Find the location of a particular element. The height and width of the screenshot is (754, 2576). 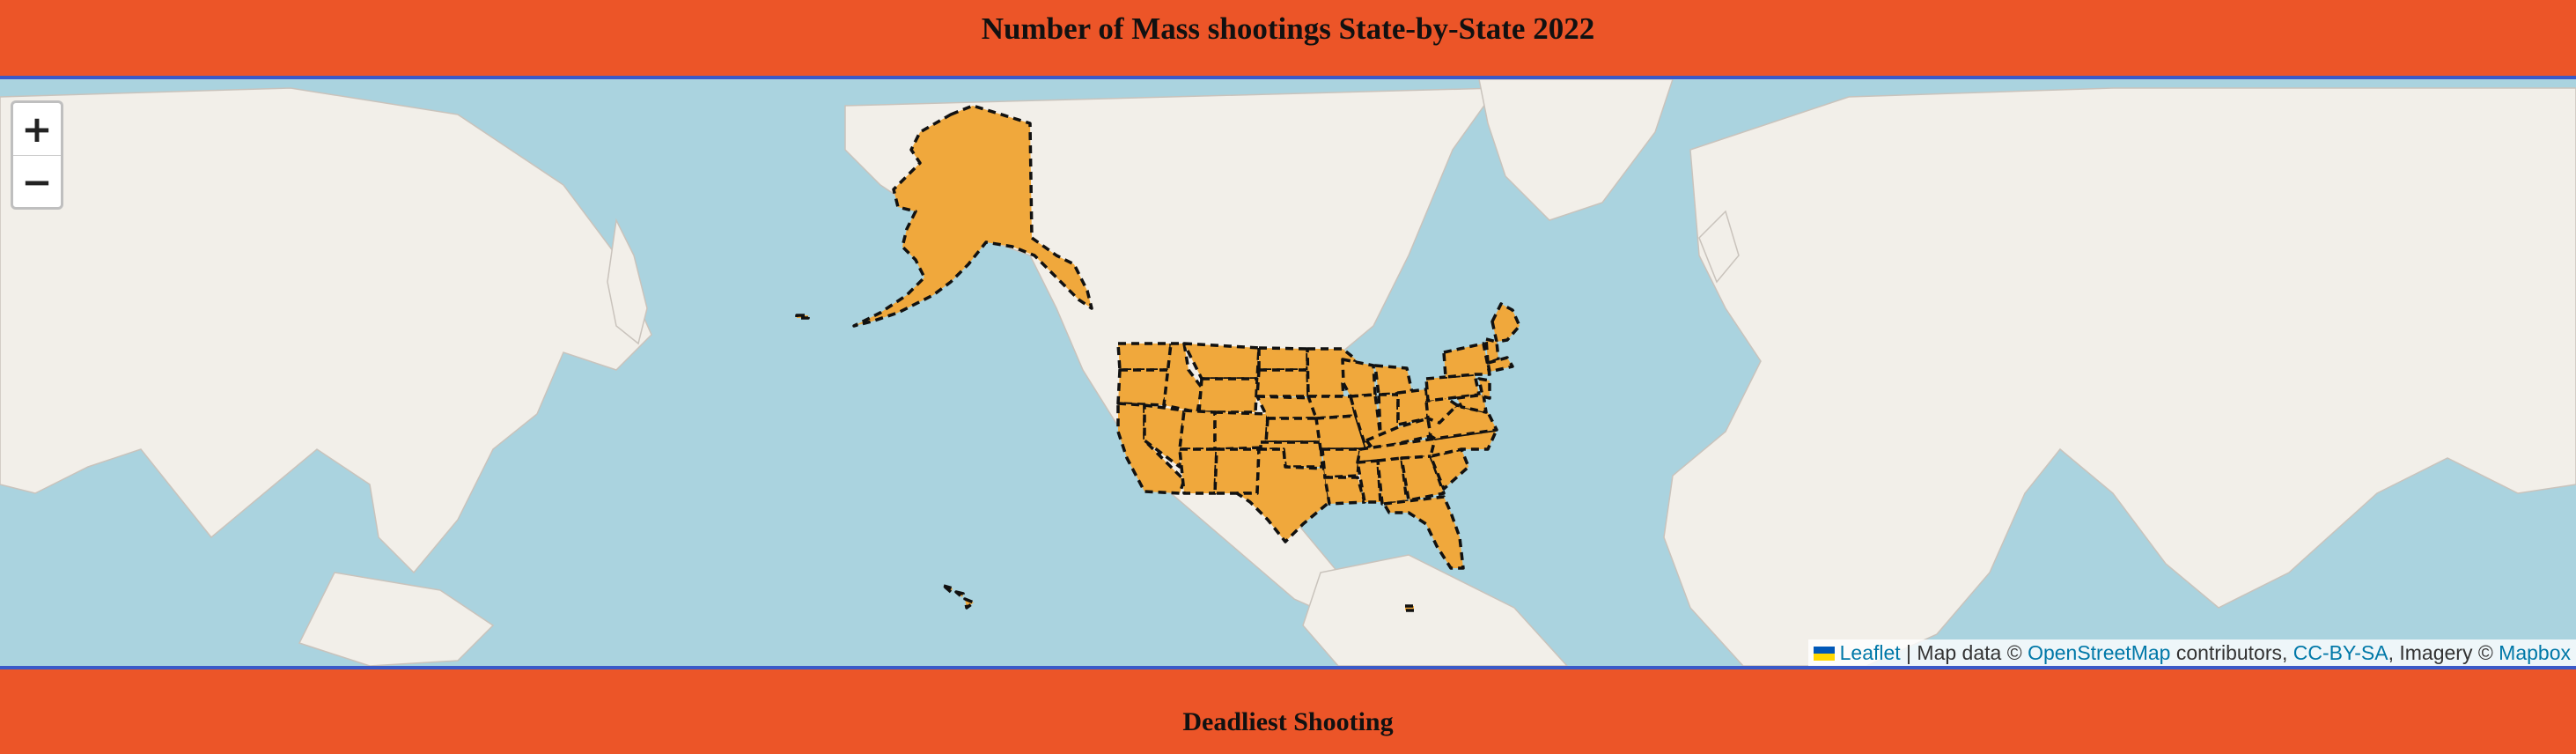

state-illinois is located at coordinates (1366, 422).